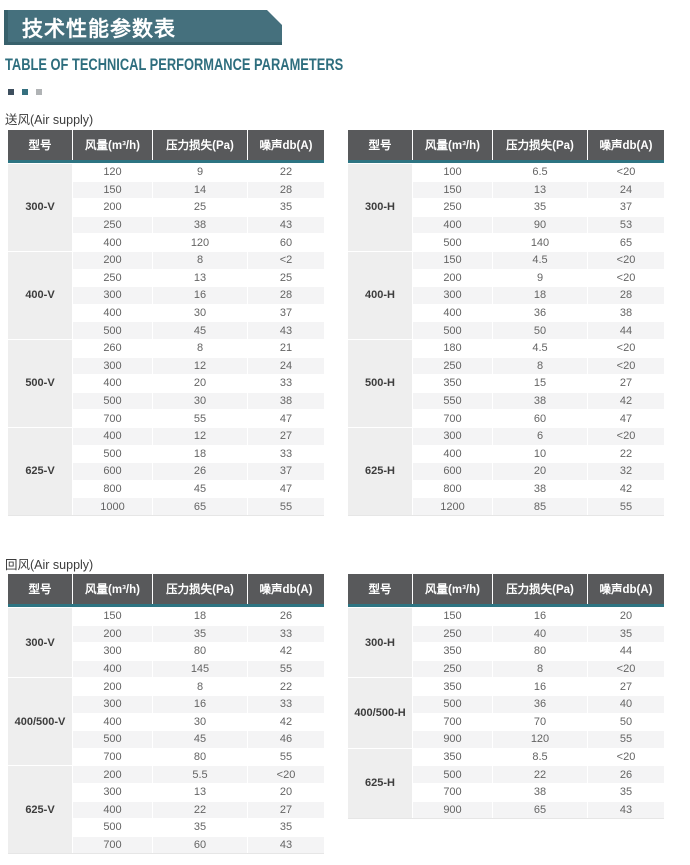 Image resolution: width=690 pixels, height=865 pixels. Describe the element at coordinates (200, 774) in the screenshot. I see `table-cell: 5.5` at that location.